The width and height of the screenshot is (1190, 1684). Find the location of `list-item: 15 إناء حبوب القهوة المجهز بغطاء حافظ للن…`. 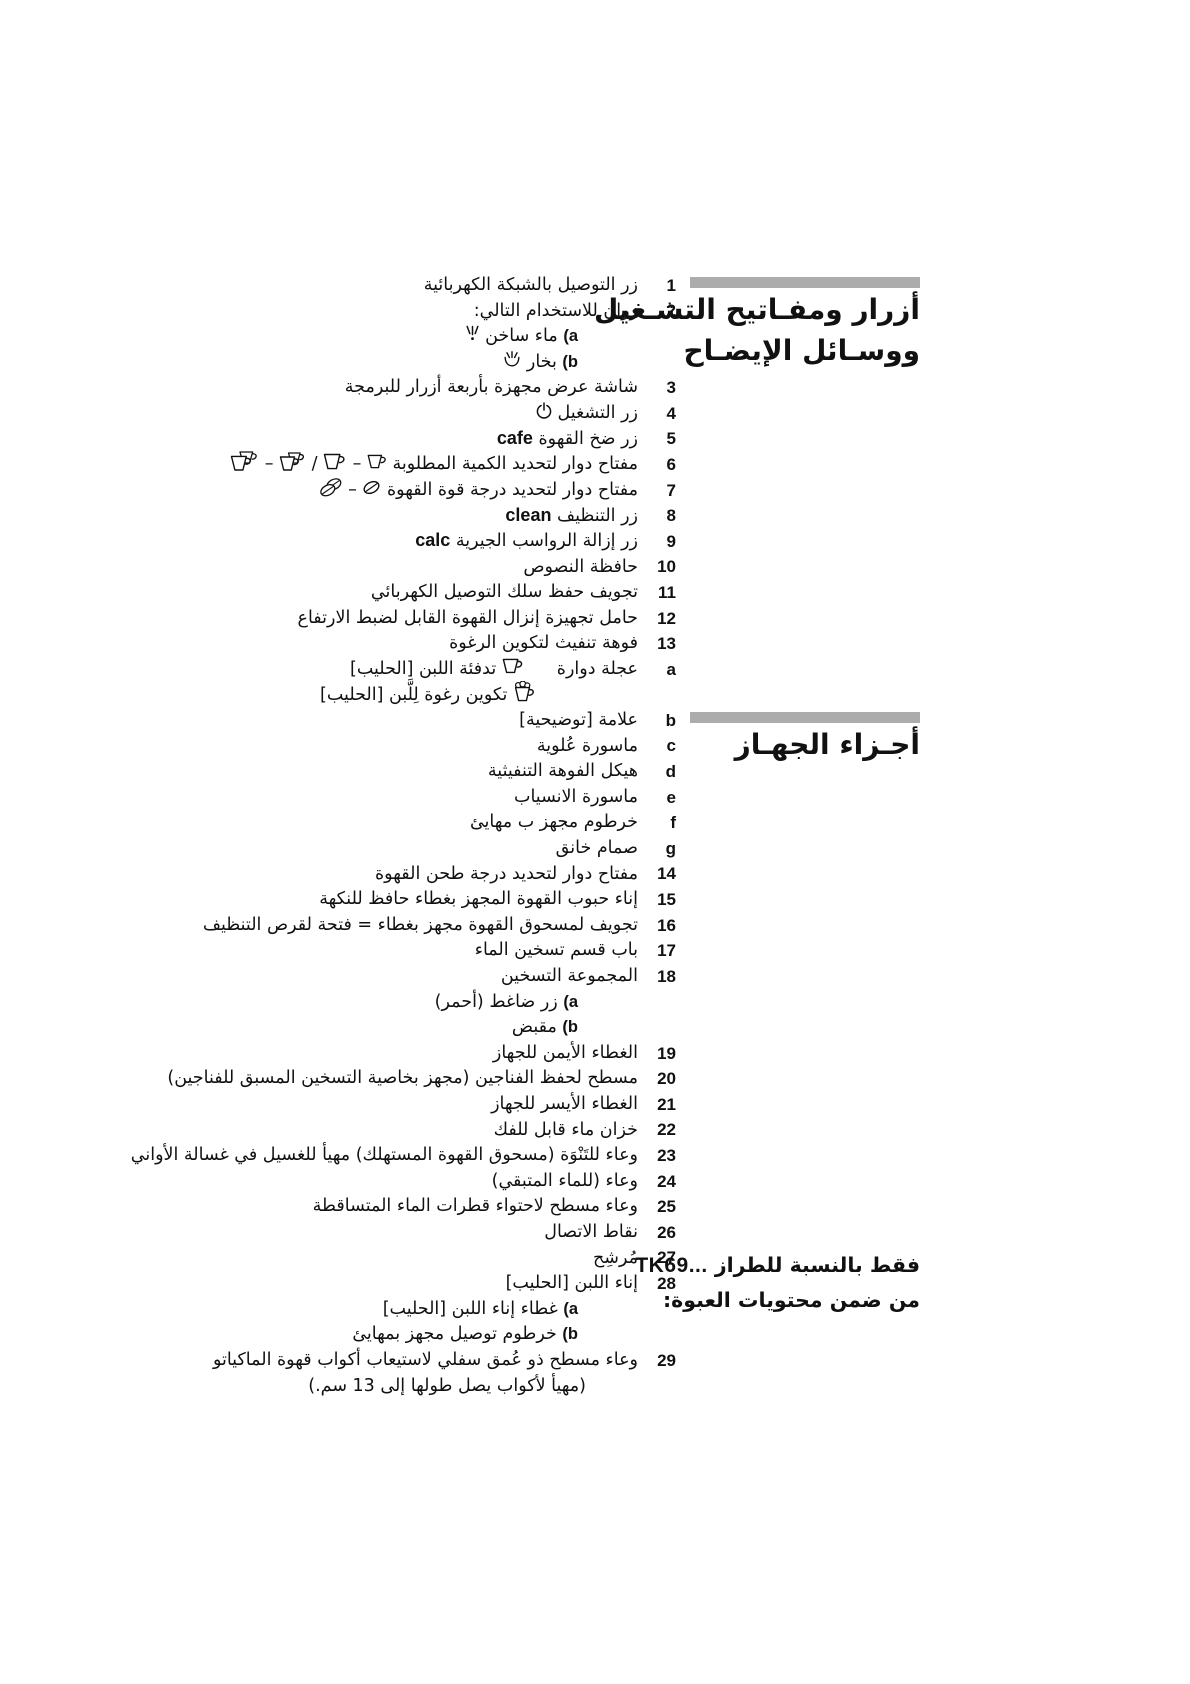

list-item: 15 إناء حبوب القهوة المجهز بغطاء حافظ للن… is located at coordinates (365, 900).